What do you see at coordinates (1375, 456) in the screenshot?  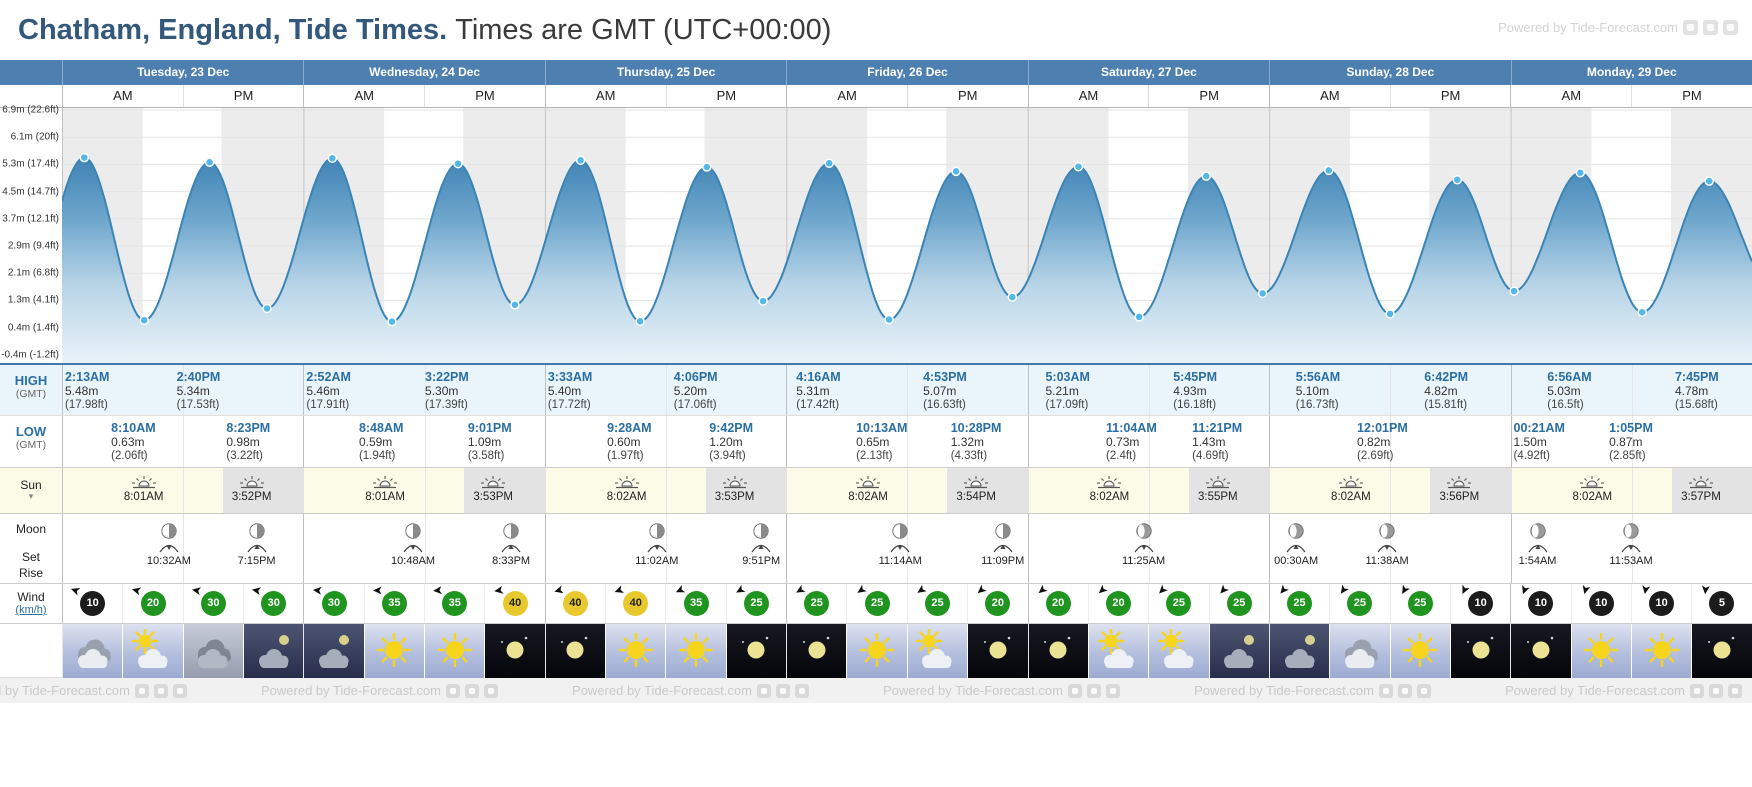 I see `tide-height-ft: (2.69ft)` at bounding box center [1375, 456].